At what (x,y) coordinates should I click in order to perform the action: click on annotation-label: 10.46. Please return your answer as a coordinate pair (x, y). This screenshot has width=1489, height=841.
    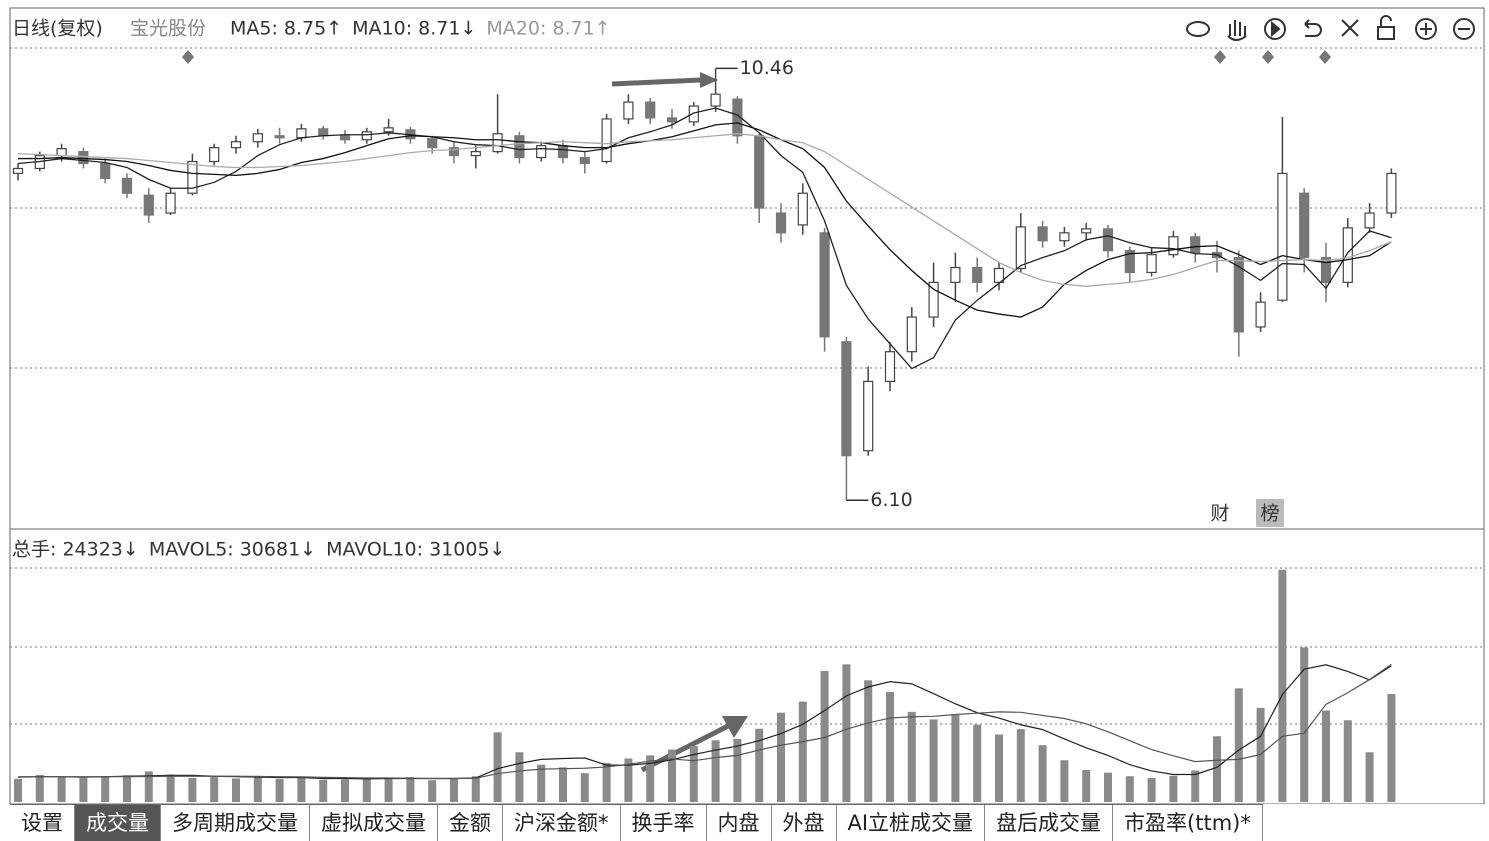
    Looking at the image, I should click on (767, 68).